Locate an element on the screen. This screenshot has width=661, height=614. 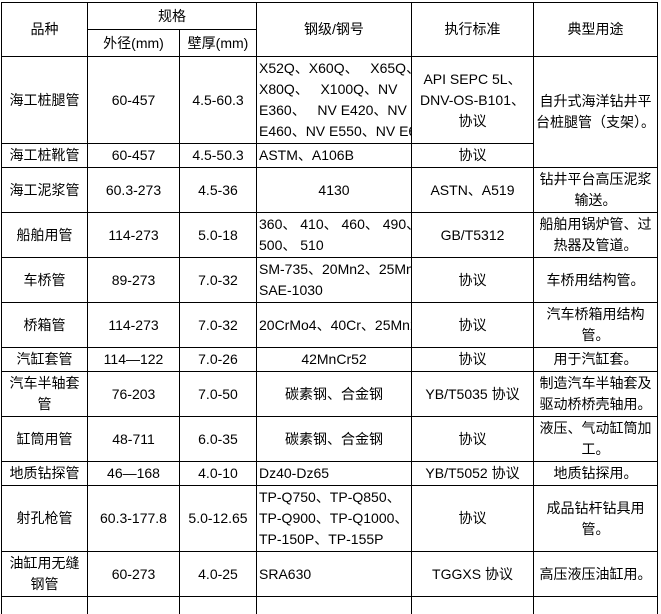
table-row: 汽缸套管 114—122 7.0-26 42MnCr52 协议 用于汽缸套。 is located at coordinates (329, 359).